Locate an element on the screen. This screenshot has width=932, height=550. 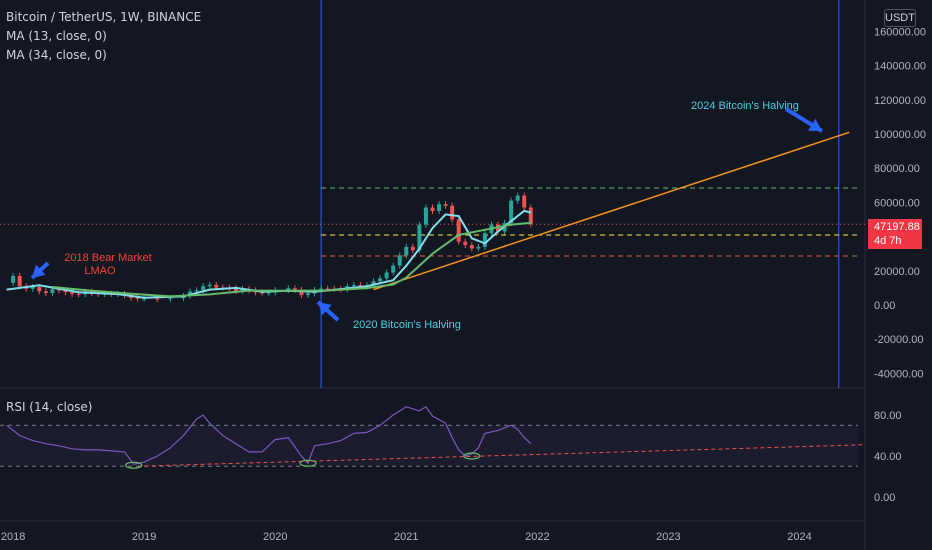
ma34-legend: MA (34, close, 0) is located at coordinates (56, 55).